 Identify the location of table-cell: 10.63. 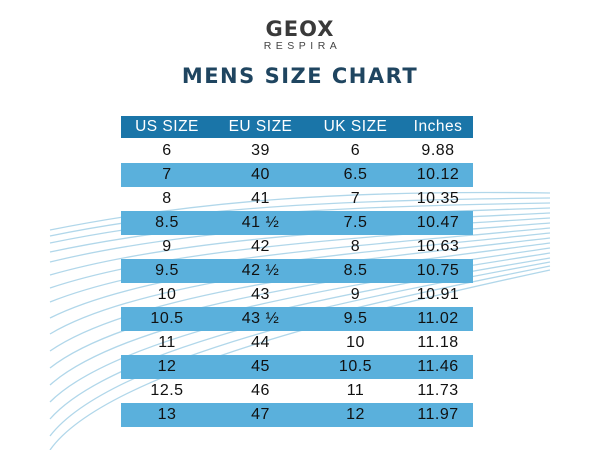
(438, 246).